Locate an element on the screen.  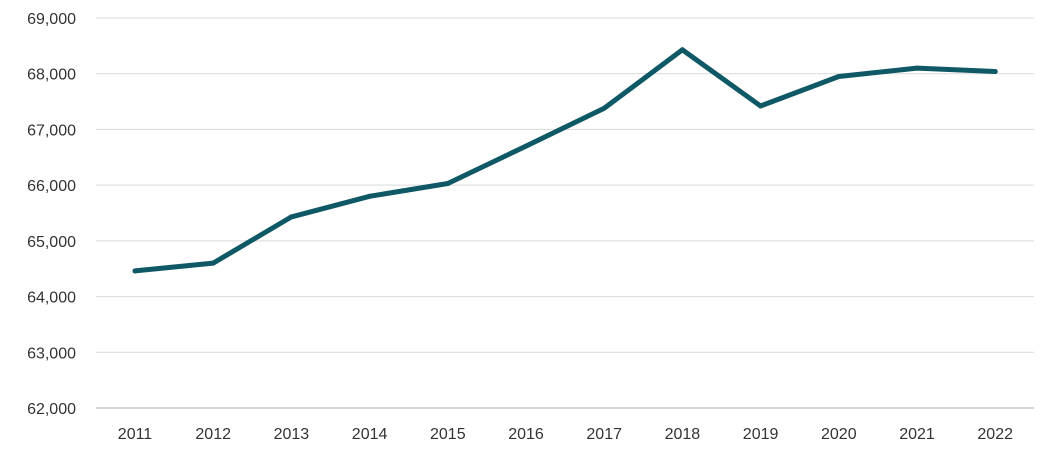
x-tick-label: 2011 is located at coordinates (135, 434).